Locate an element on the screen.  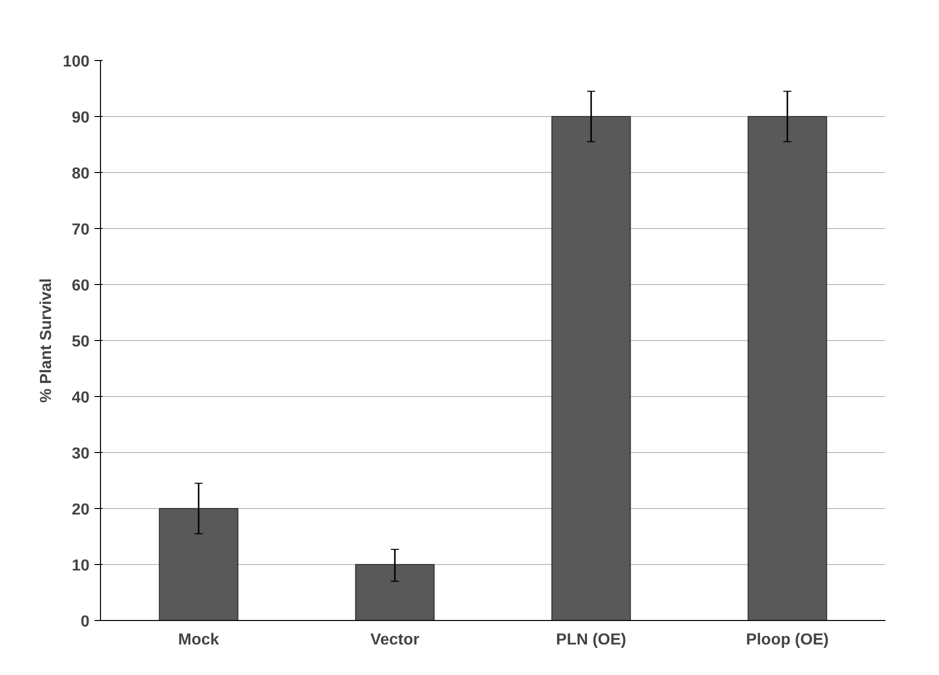
y-tick-label: 10 is located at coordinates (81, 566).